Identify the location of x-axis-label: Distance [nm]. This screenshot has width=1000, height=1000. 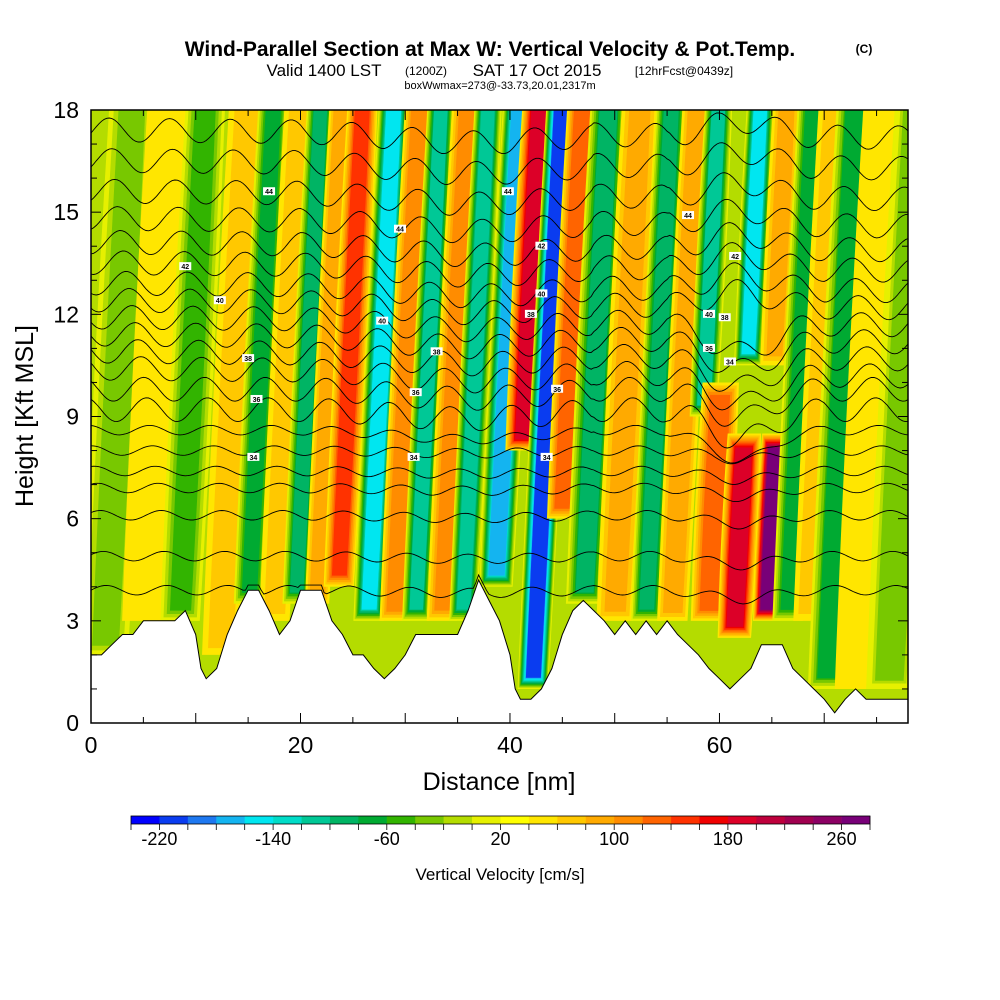
(499, 782).